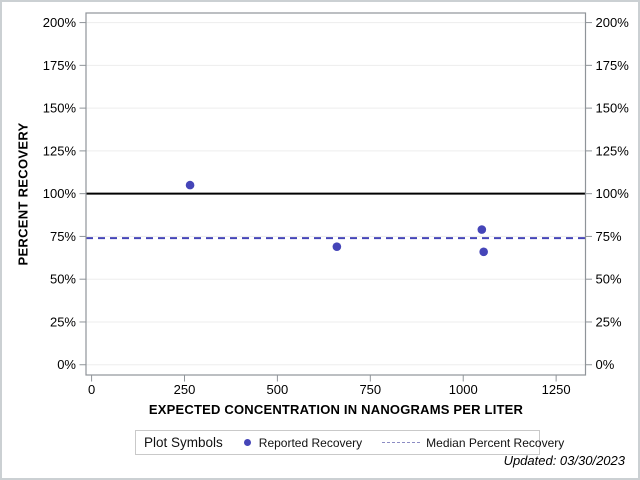  Describe the element at coordinates (564, 460) in the screenshot. I see `updated-date-label: Updated: 03/30/2023` at that location.